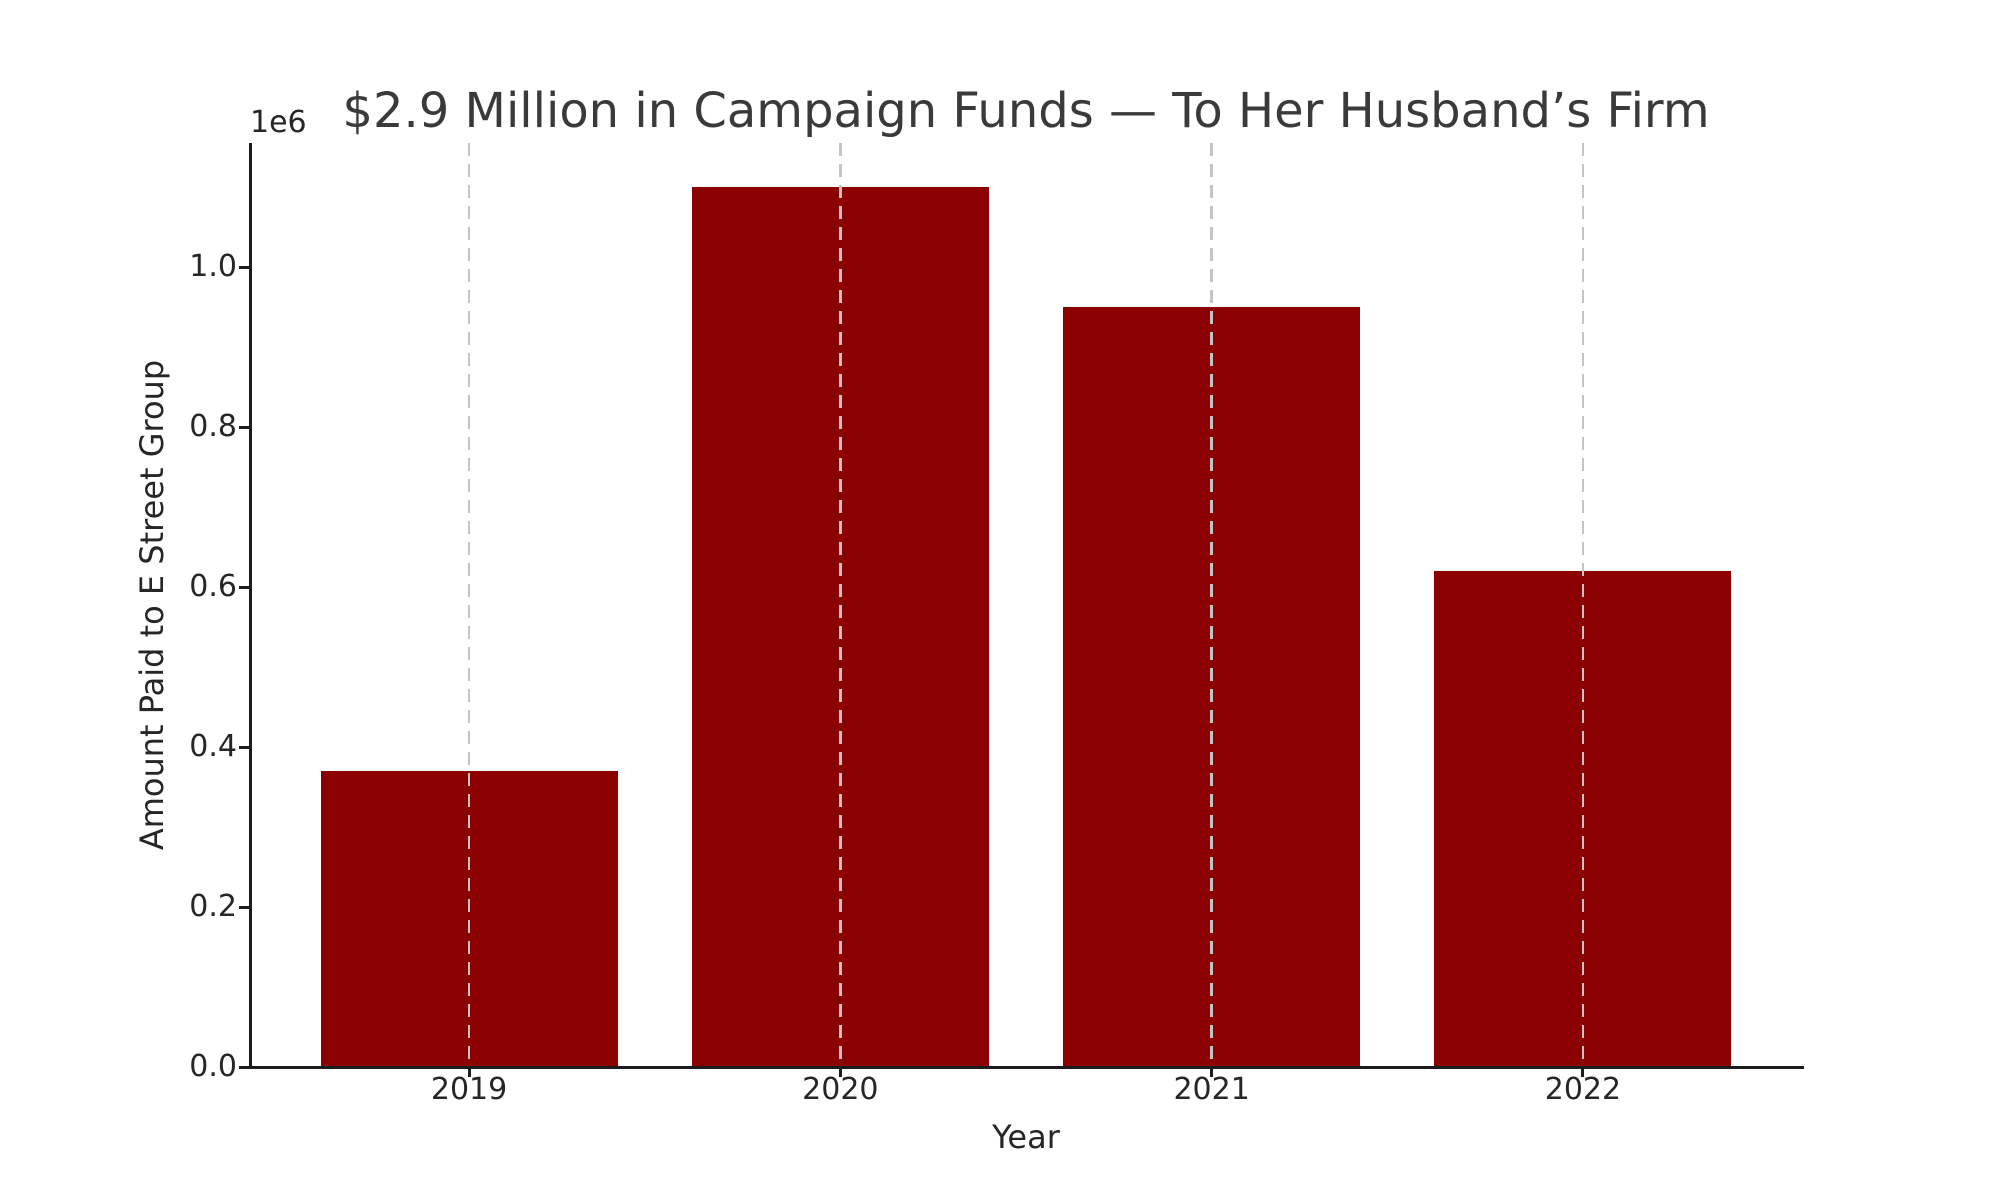  Describe the element at coordinates (469, 605) in the screenshot. I see `gridline-2019` at that location.